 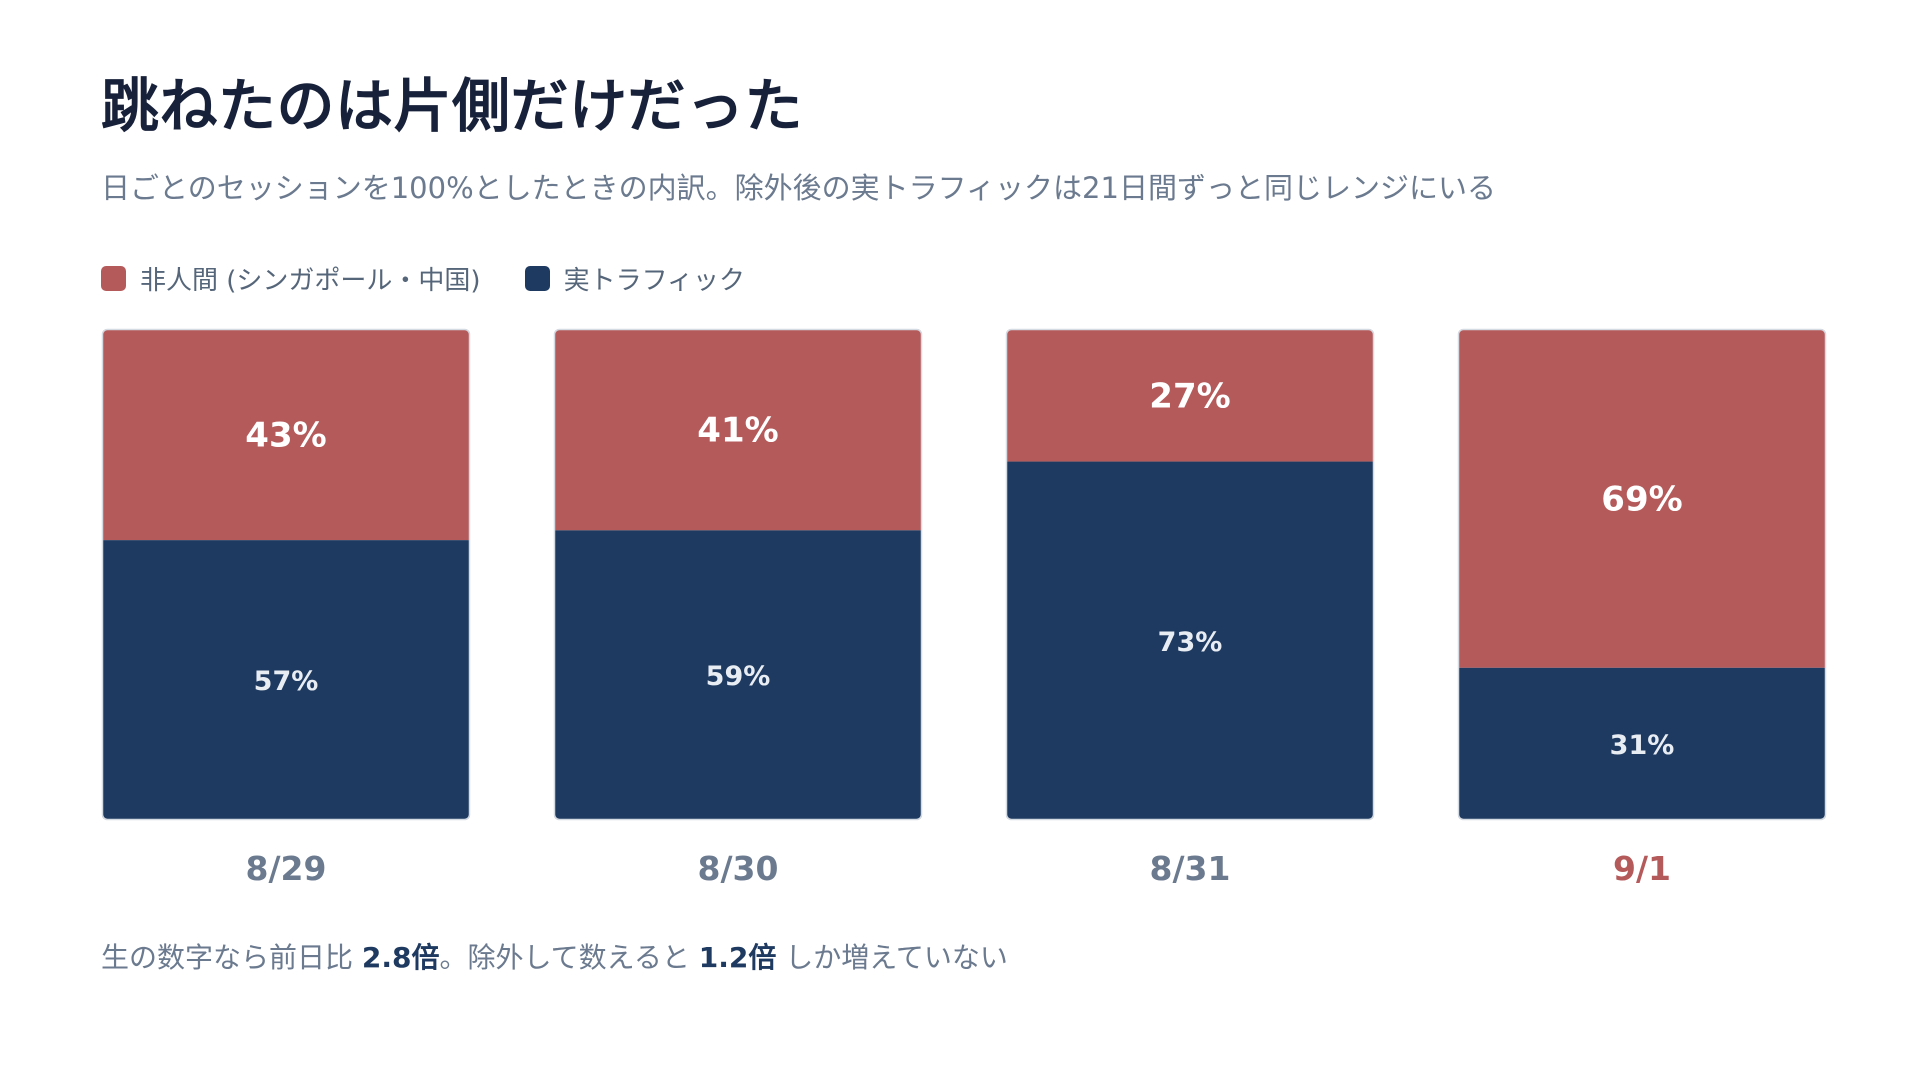 What do you see at coordinates (1642, 868) in the screenshot?
I see `x-tick-label-9-1: 9/1` at bounding box center [1642, 868].